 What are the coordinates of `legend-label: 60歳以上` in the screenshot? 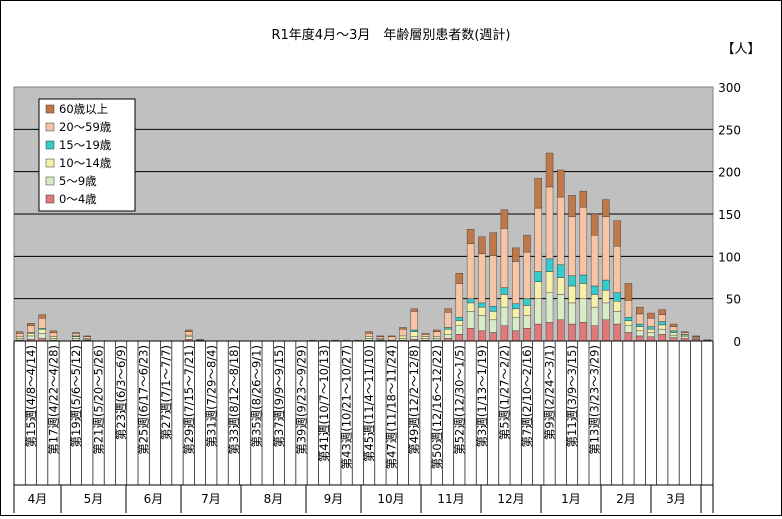 It's located at (83, 109).